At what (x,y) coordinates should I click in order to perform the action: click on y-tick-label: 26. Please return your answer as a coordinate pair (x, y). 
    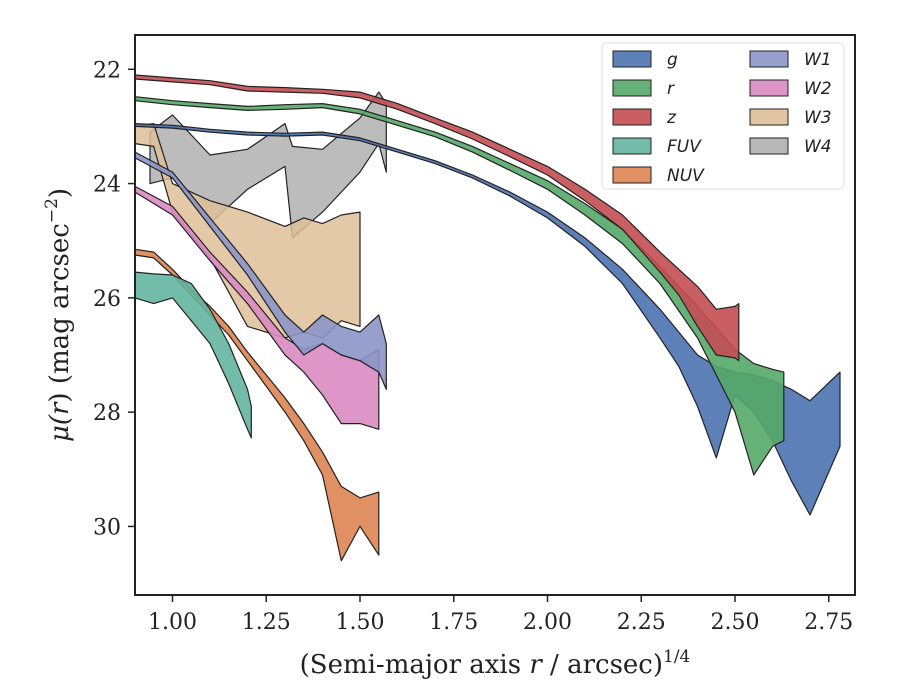
    Looking at the image, I should click on (107, 299).